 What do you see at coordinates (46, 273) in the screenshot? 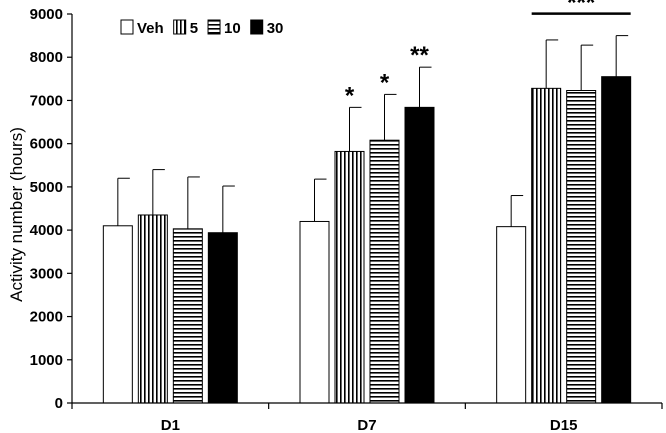
I see `y-tick-label: 3000` at bounding box center [46, 273].